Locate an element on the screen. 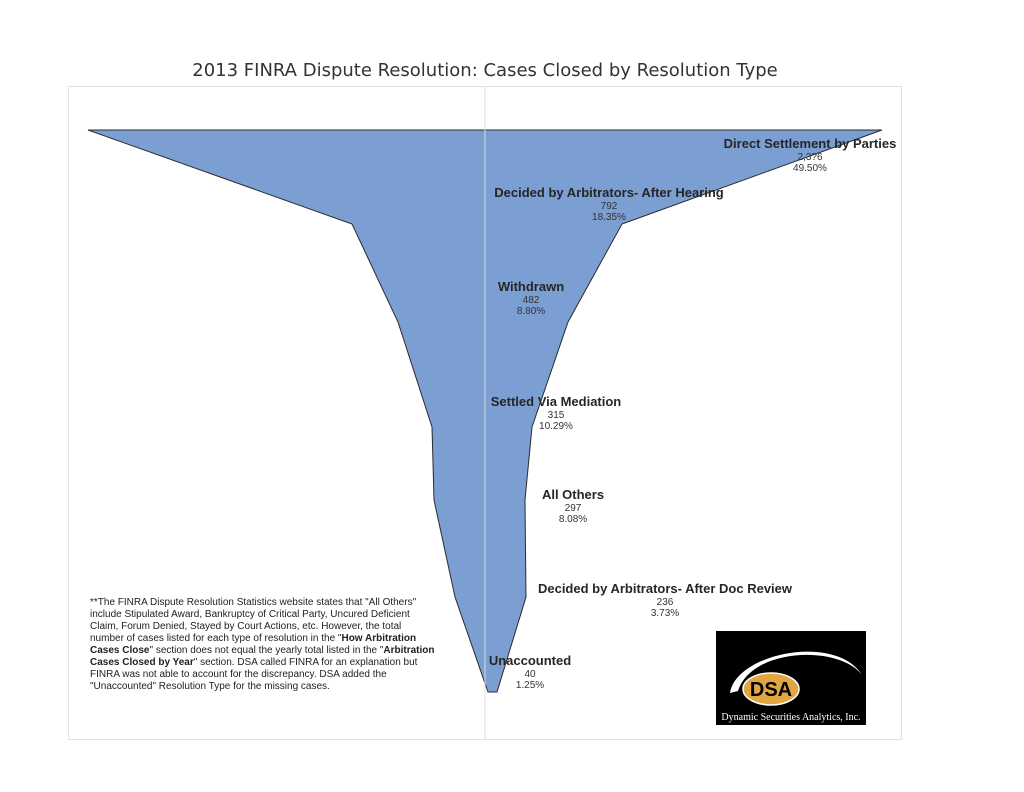 The image size is (1024, 792). logo-mark: DSA is located at coordinates (771, 690).